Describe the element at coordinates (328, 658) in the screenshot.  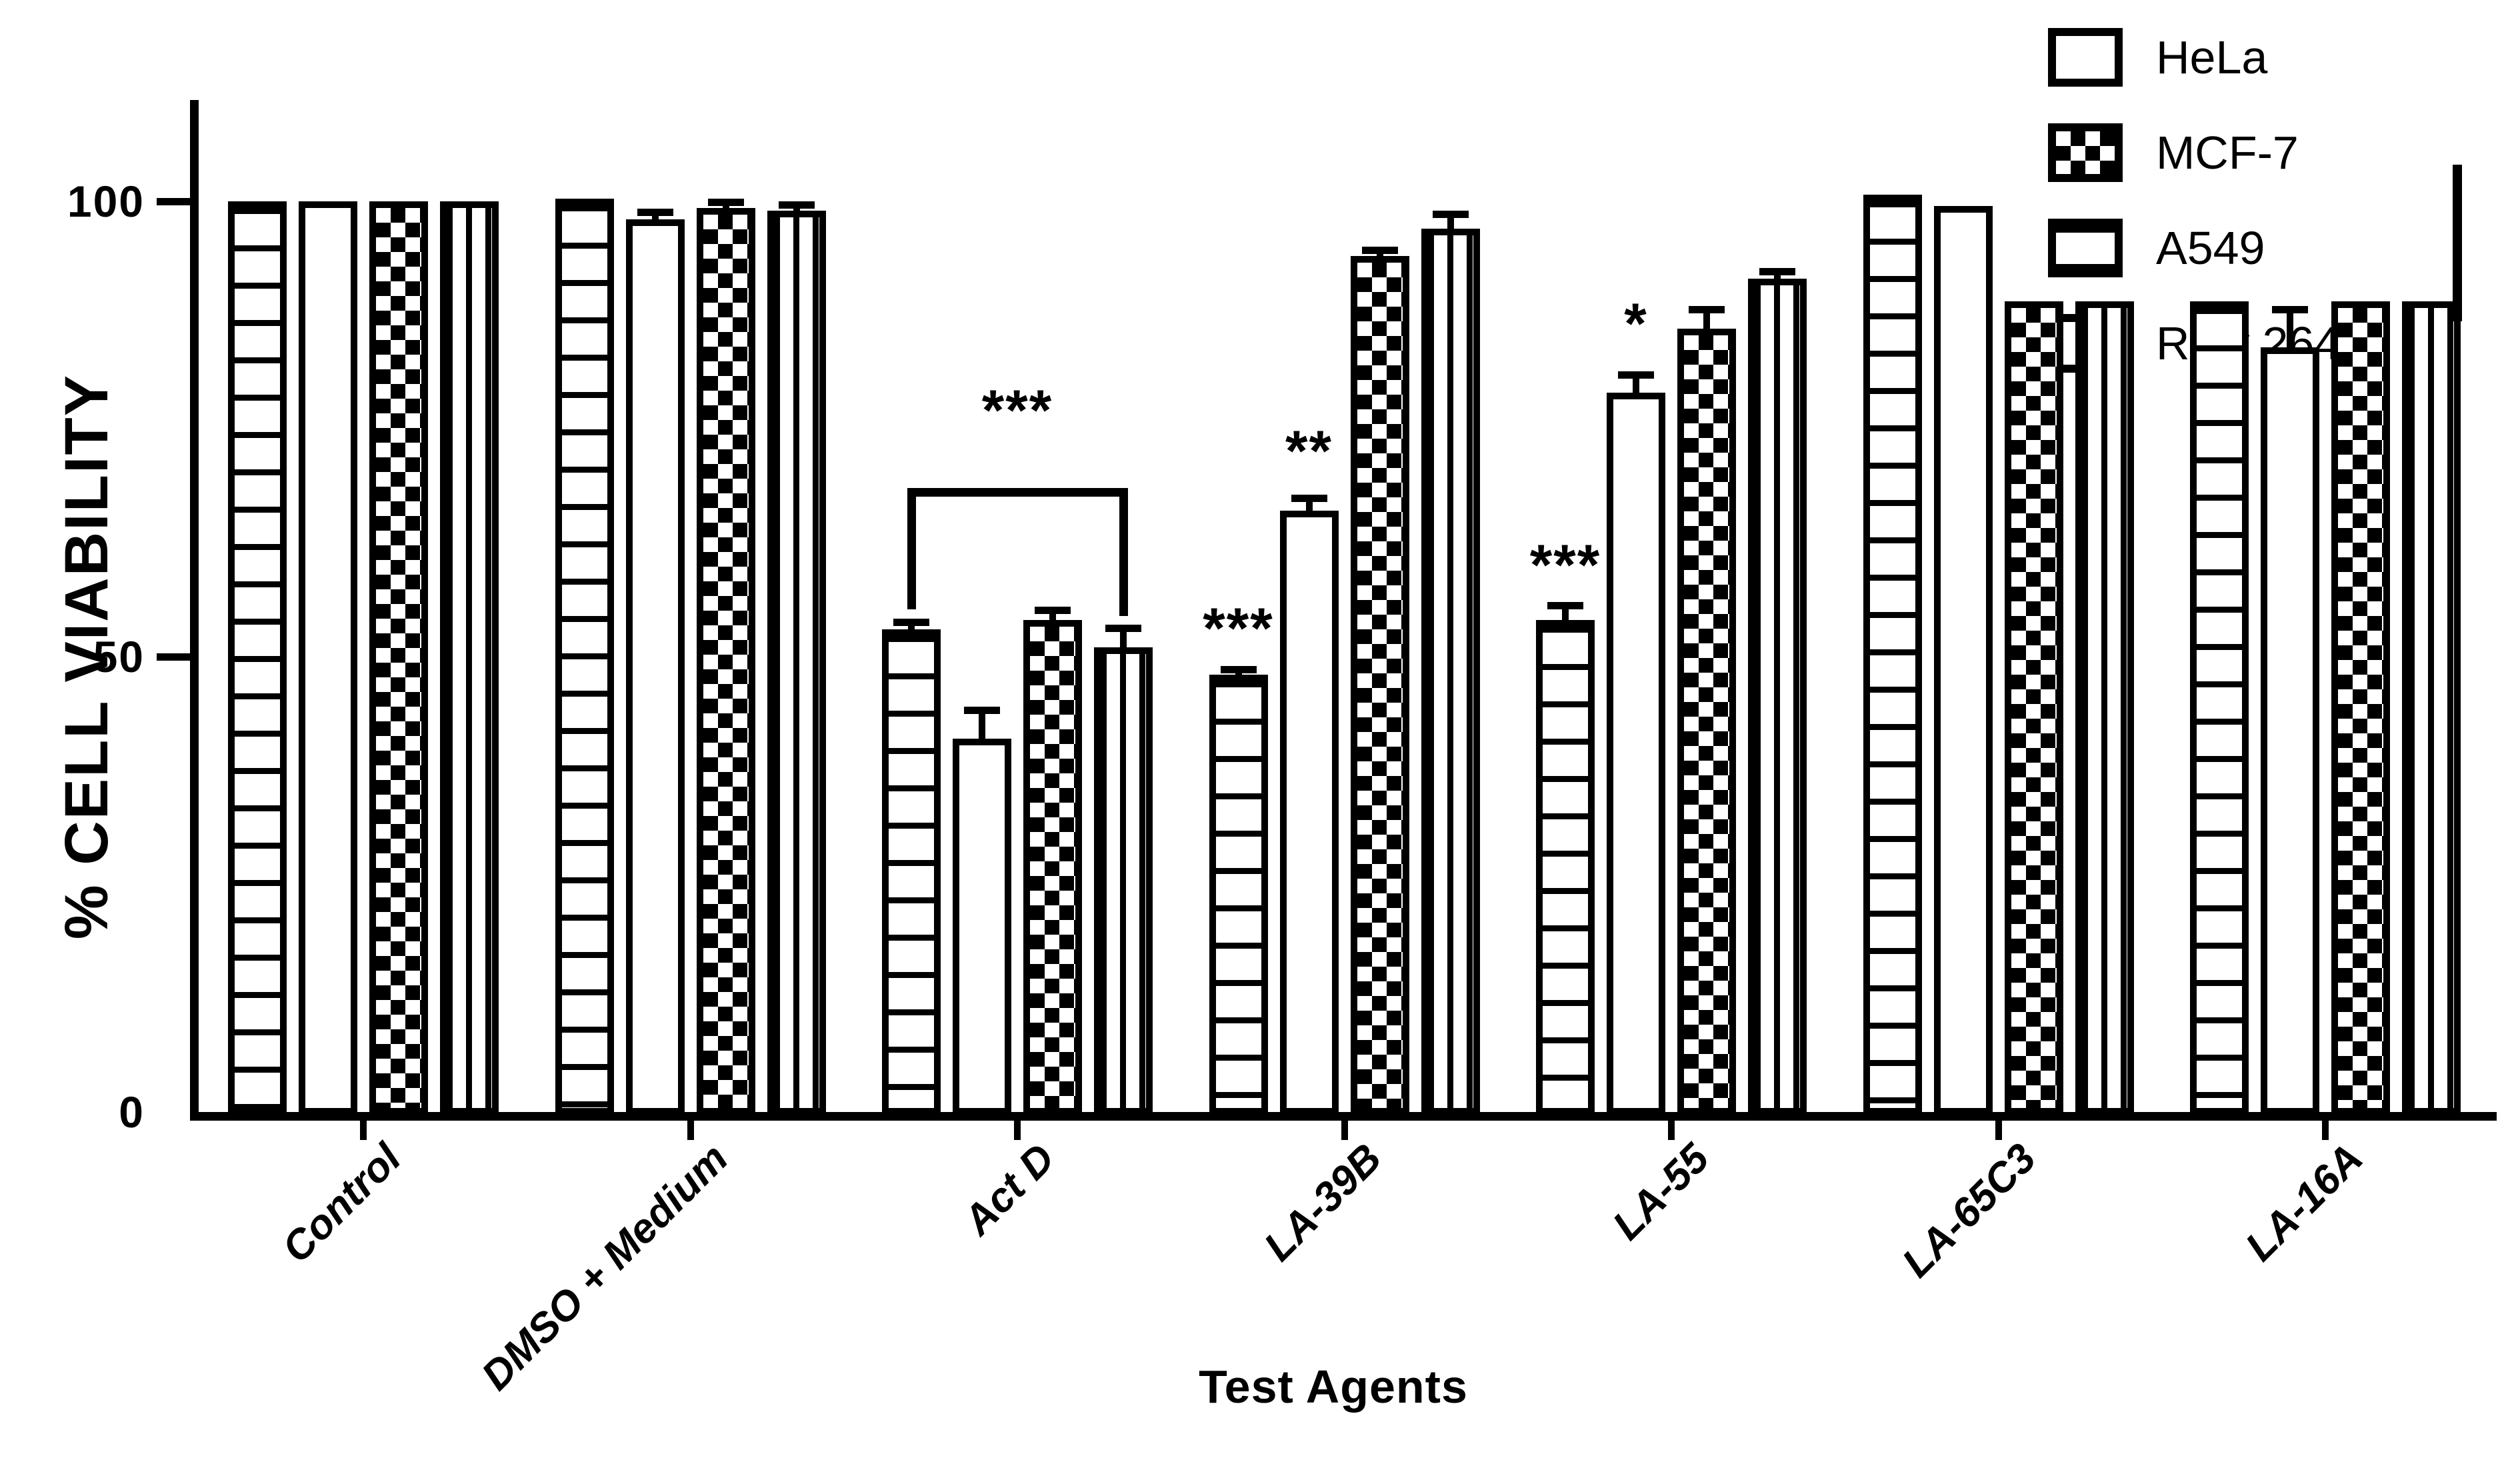
I see `bar-hela-control` at that location.